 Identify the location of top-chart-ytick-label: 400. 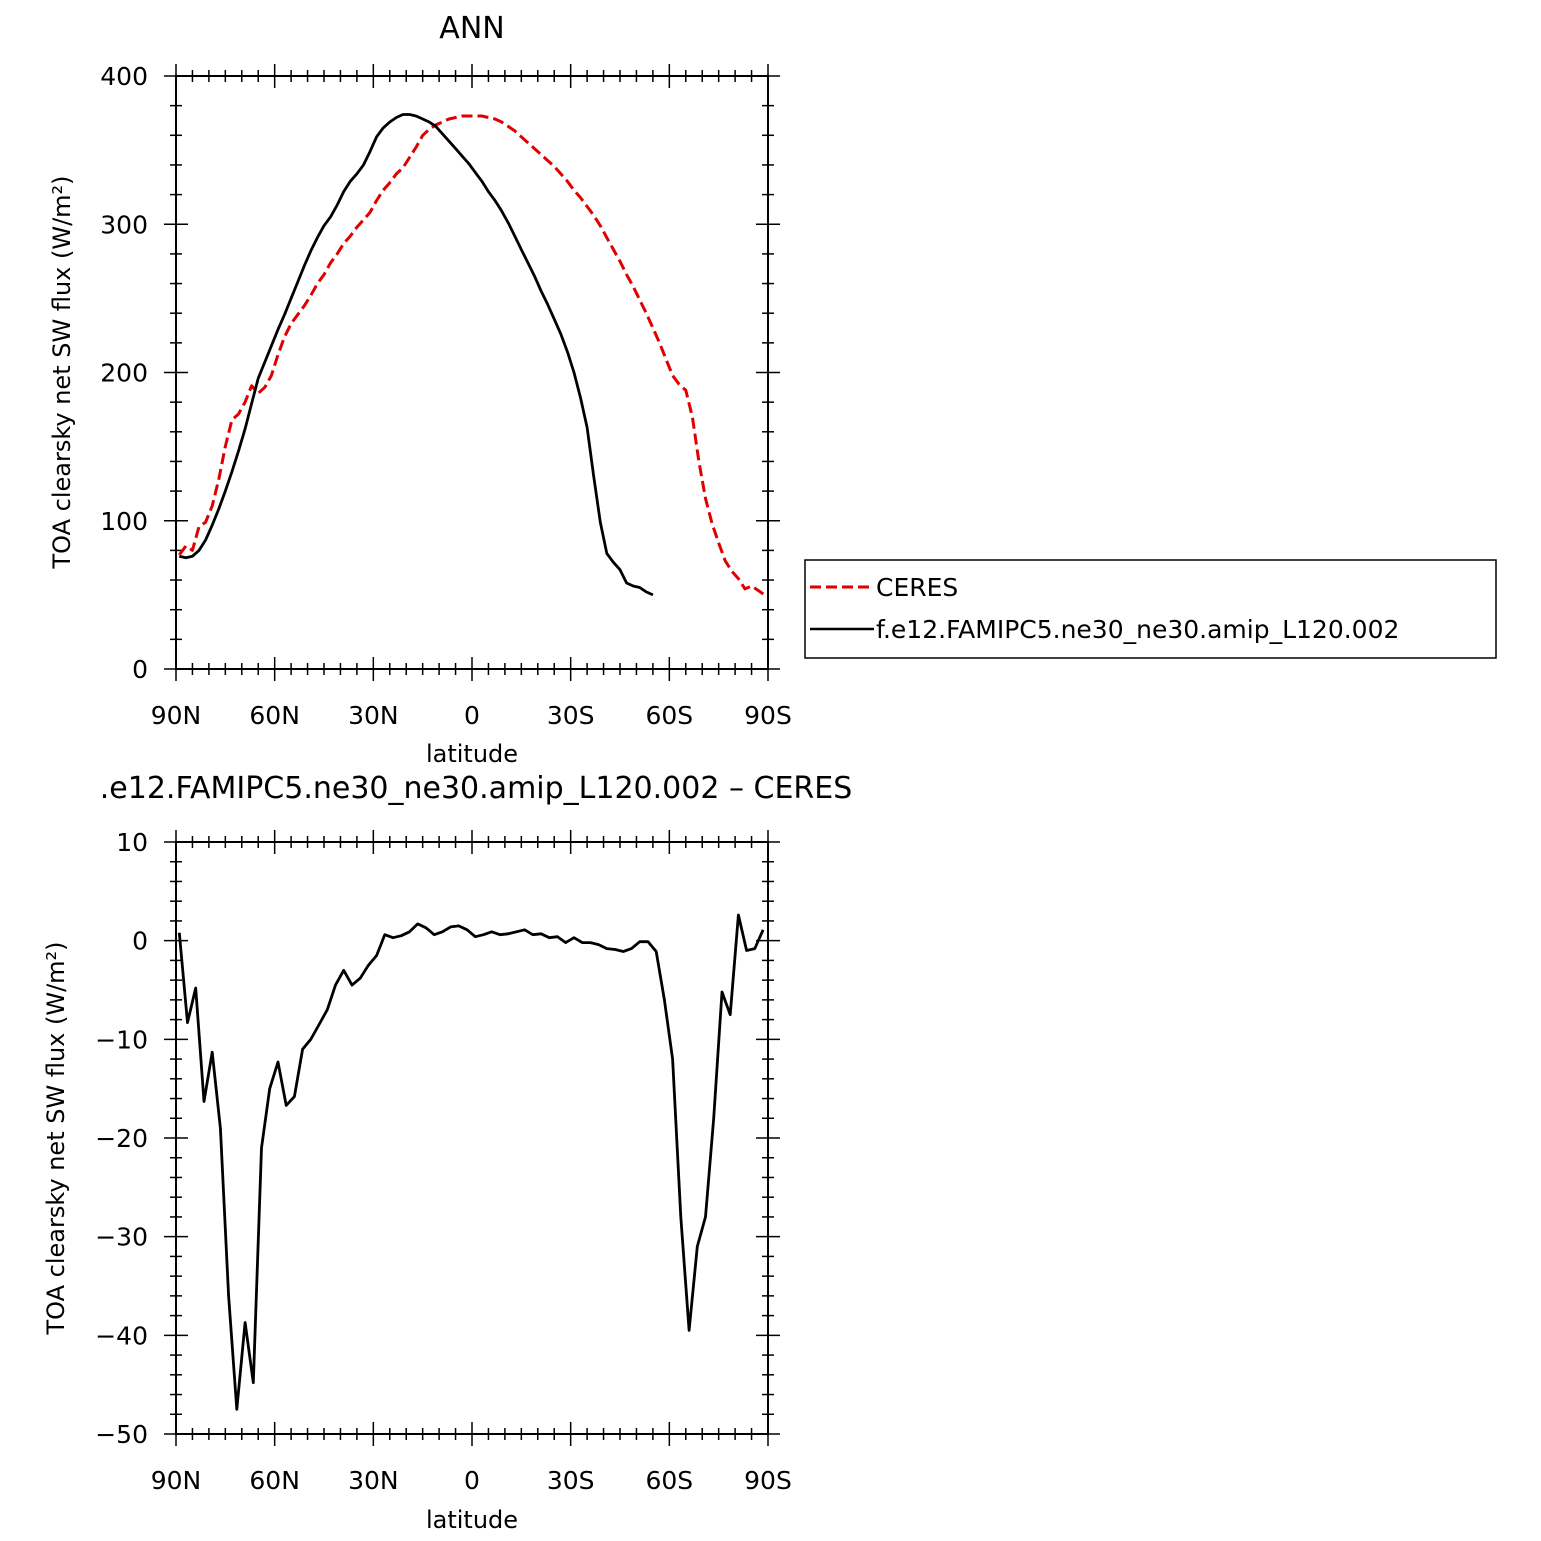
(124, 76).